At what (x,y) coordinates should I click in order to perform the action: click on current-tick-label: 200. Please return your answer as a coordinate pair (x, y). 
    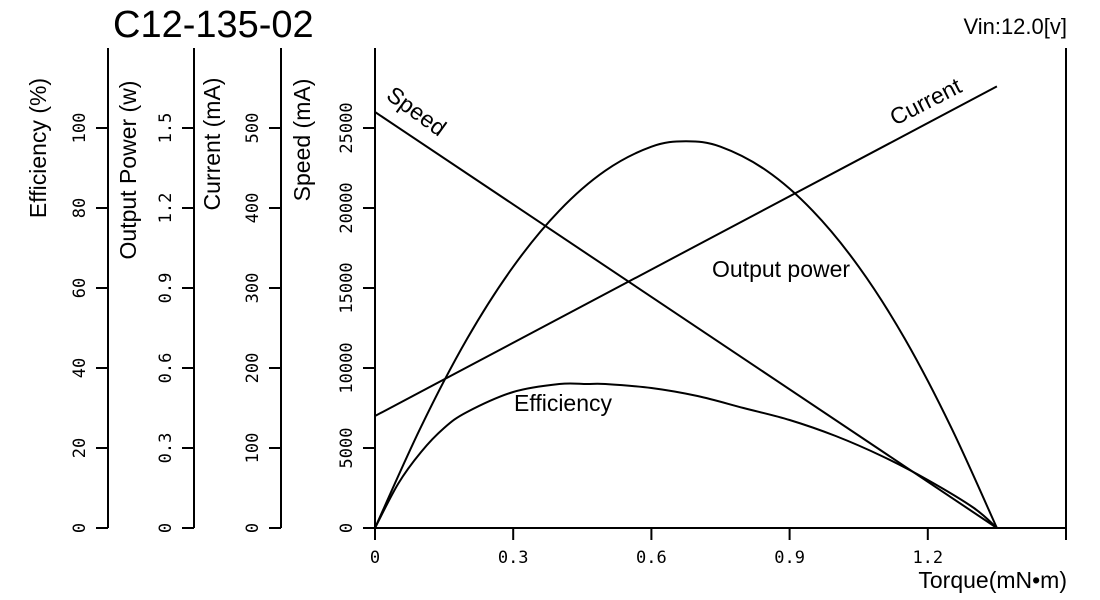
    Looking at the image, I should click on (253, 368).